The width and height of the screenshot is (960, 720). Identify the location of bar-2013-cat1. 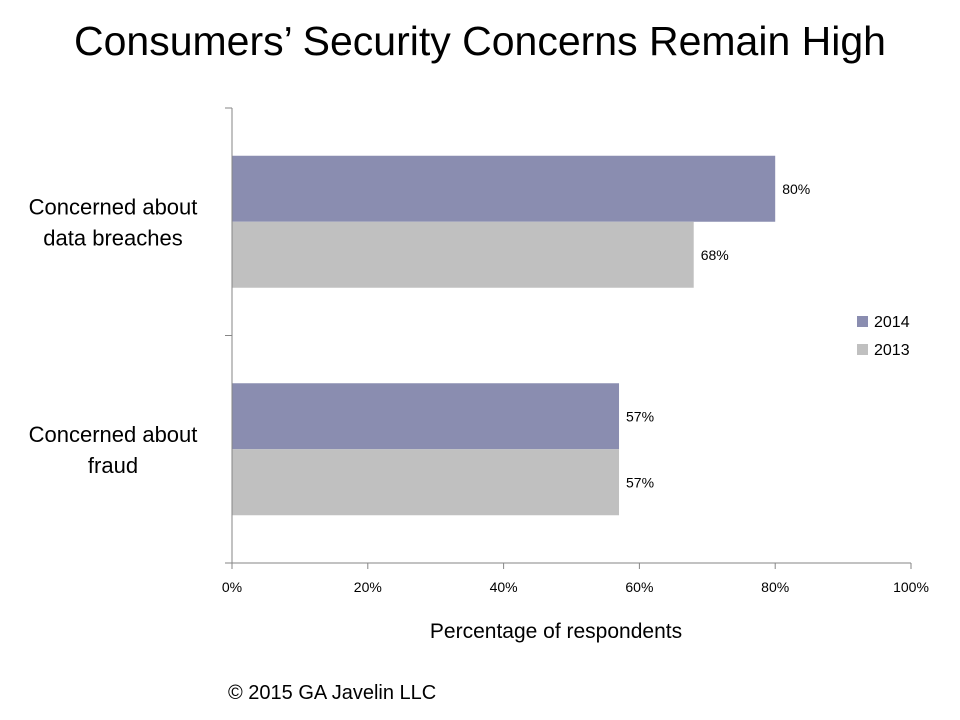
(426, 482).